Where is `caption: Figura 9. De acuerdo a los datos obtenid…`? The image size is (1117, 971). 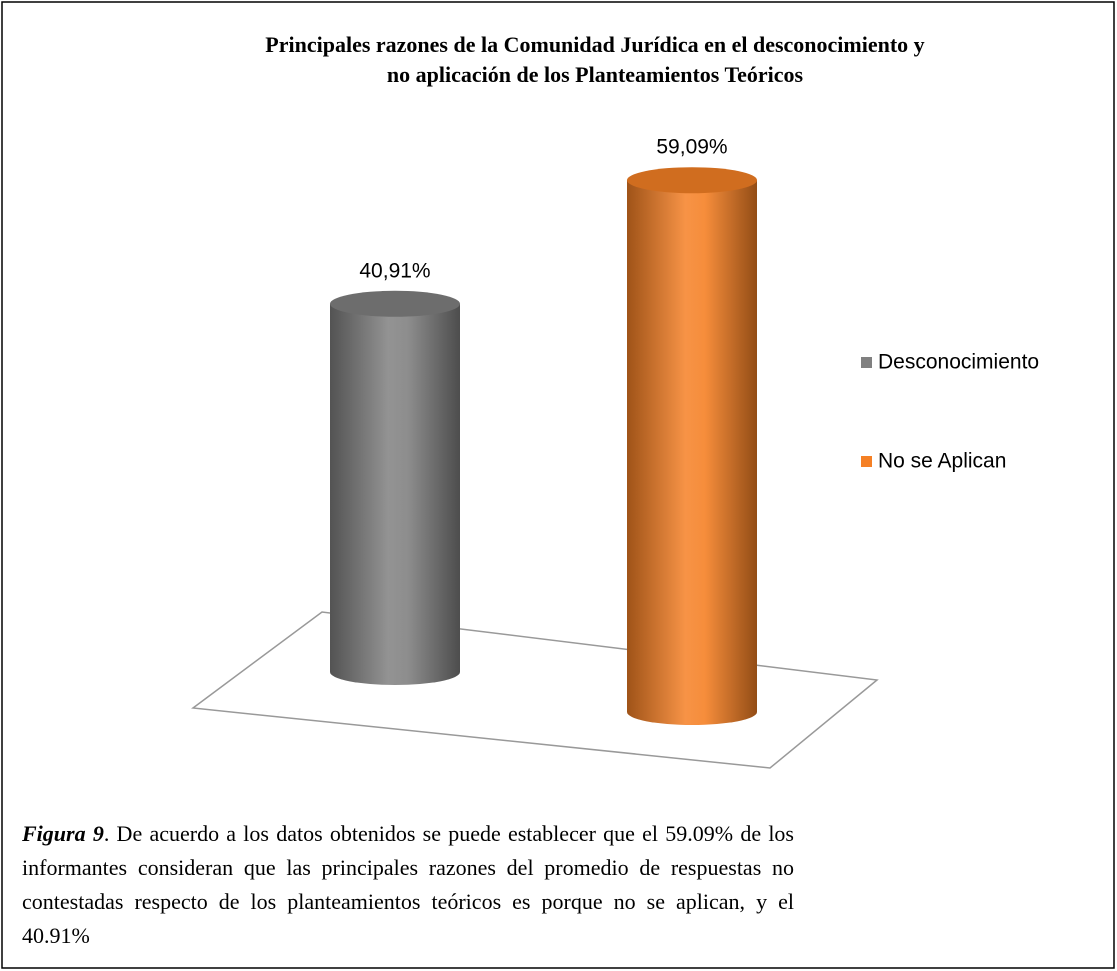 caption: Figura 9. De acuerdo a los datos obtenid… is located at coordinates (408, 885).